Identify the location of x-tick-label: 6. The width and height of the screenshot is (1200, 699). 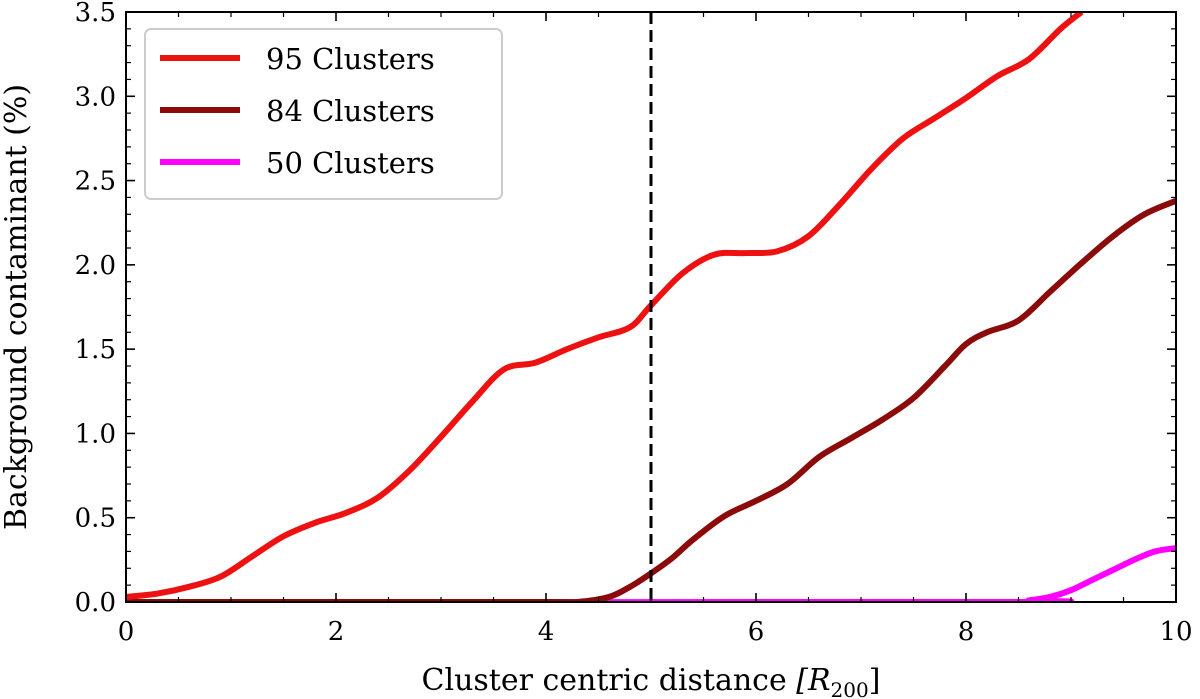
(756, 632).